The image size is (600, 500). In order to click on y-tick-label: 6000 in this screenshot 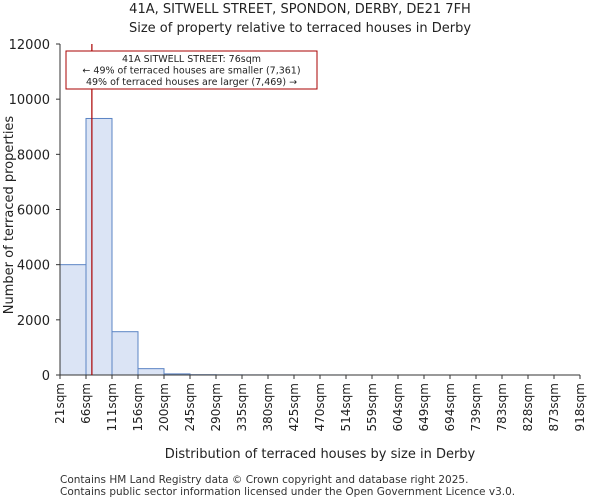, I will do `click(33, 211)`.